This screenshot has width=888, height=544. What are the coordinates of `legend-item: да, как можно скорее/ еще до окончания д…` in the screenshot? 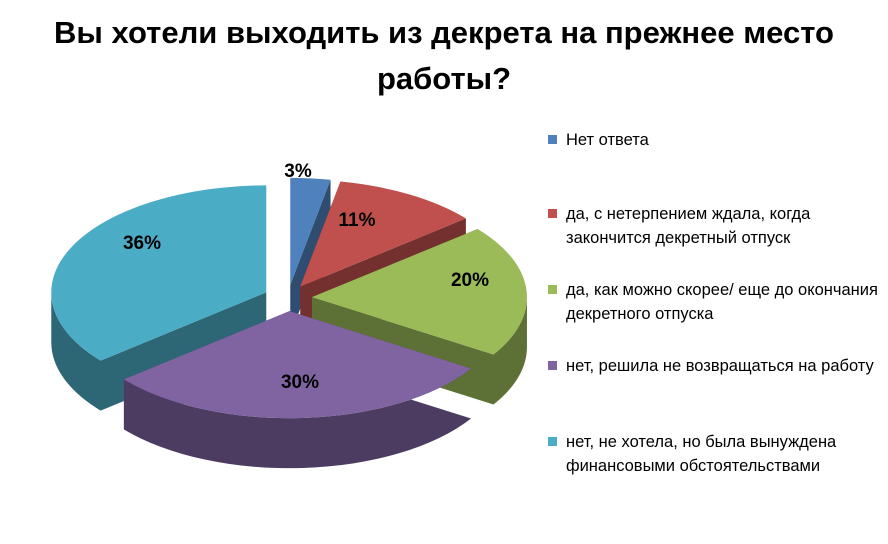 It's located at (717, 302).